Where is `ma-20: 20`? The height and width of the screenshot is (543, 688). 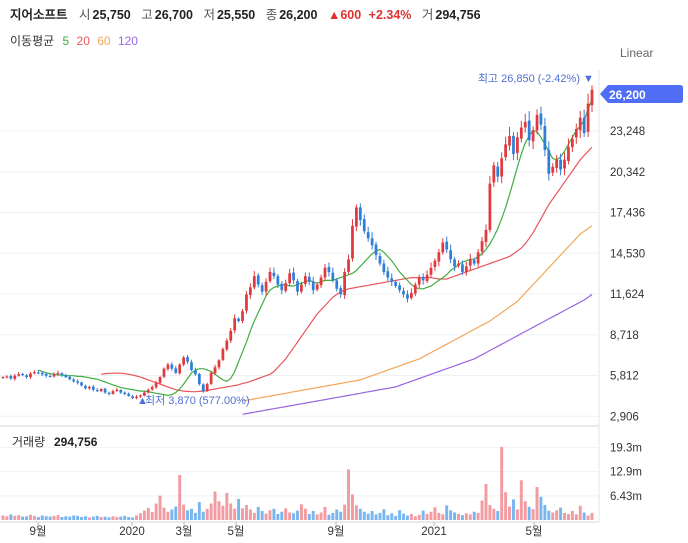 ma-20: 20 is located at coordinates (83, 41).